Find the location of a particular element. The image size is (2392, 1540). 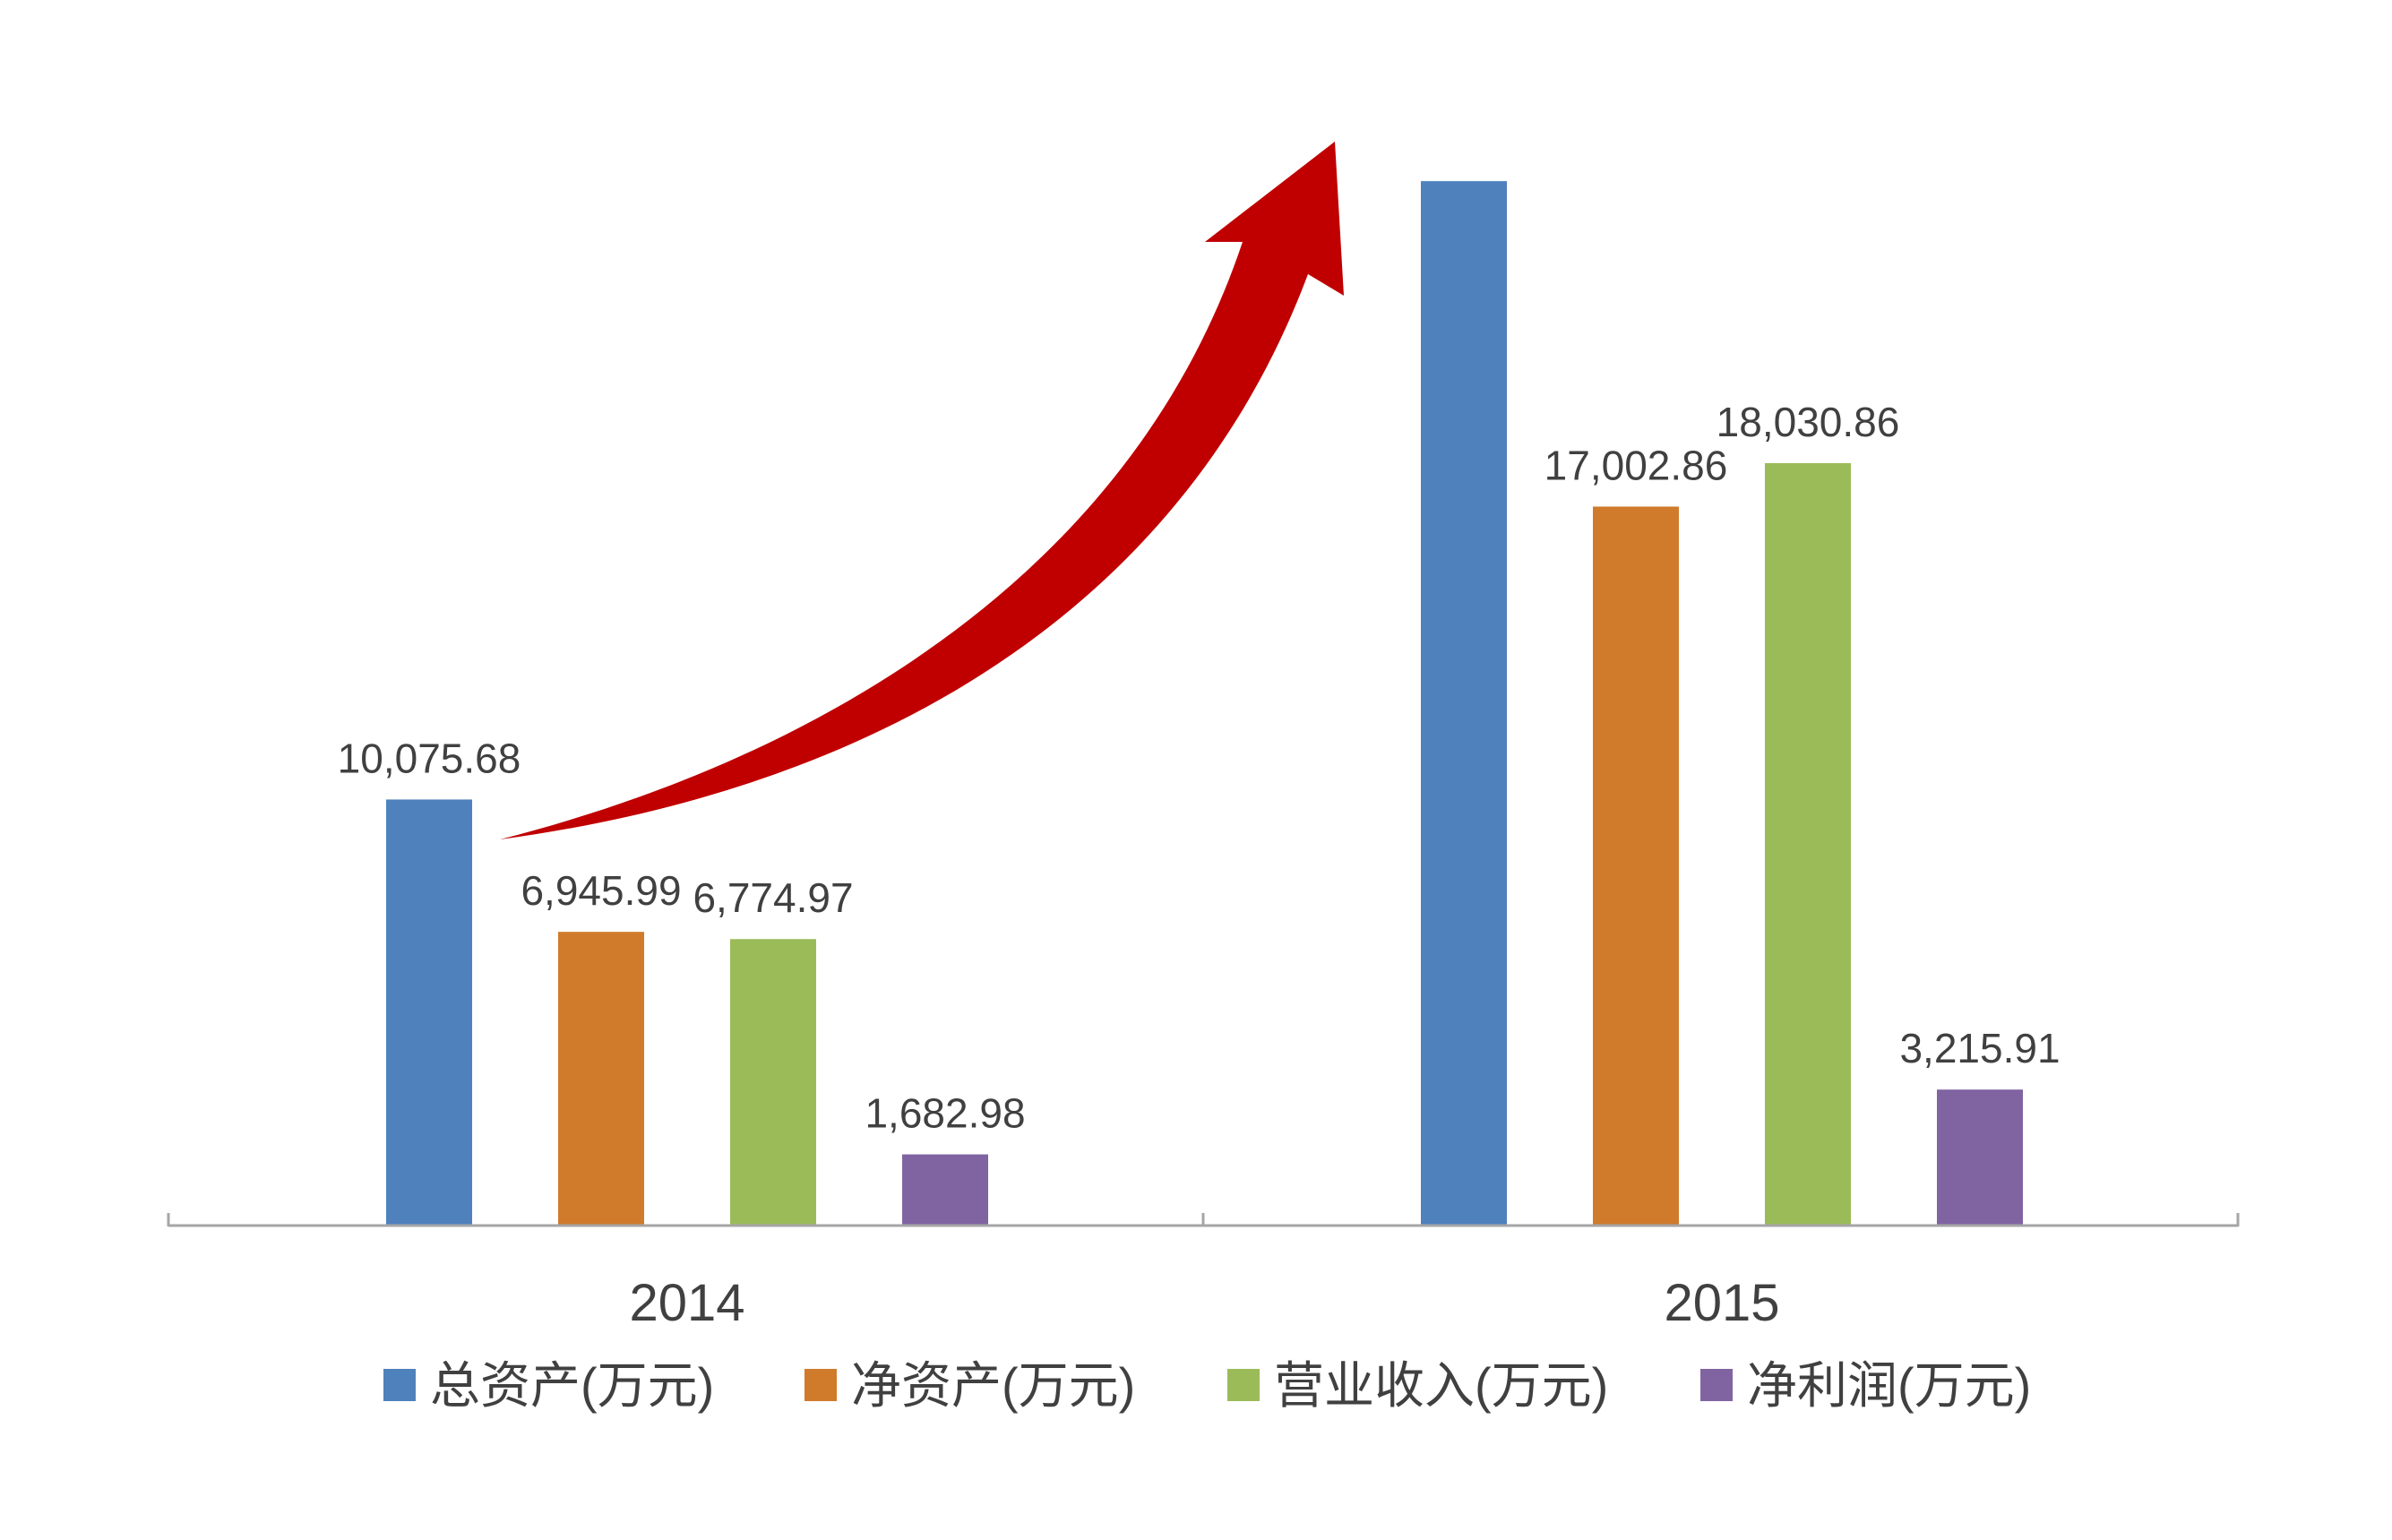

x-axis is located at coordinates (1204, 1220).